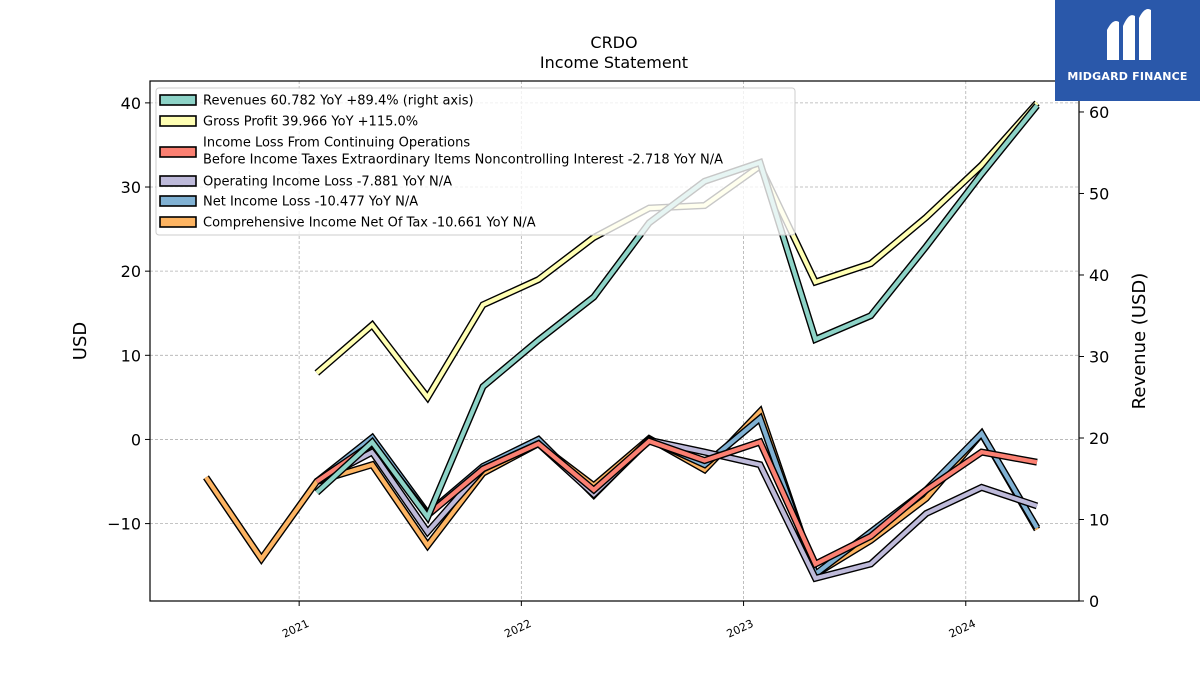  I want to click on x-tick-label: 2024, so click(962, 629).